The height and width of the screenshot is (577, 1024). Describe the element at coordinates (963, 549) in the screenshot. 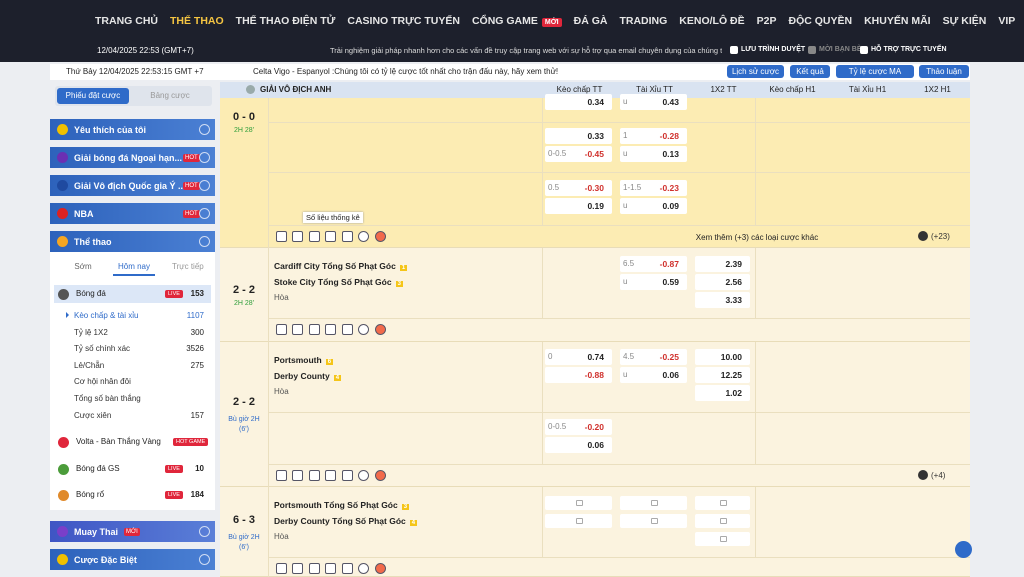

I see `scroll-top` at that location.